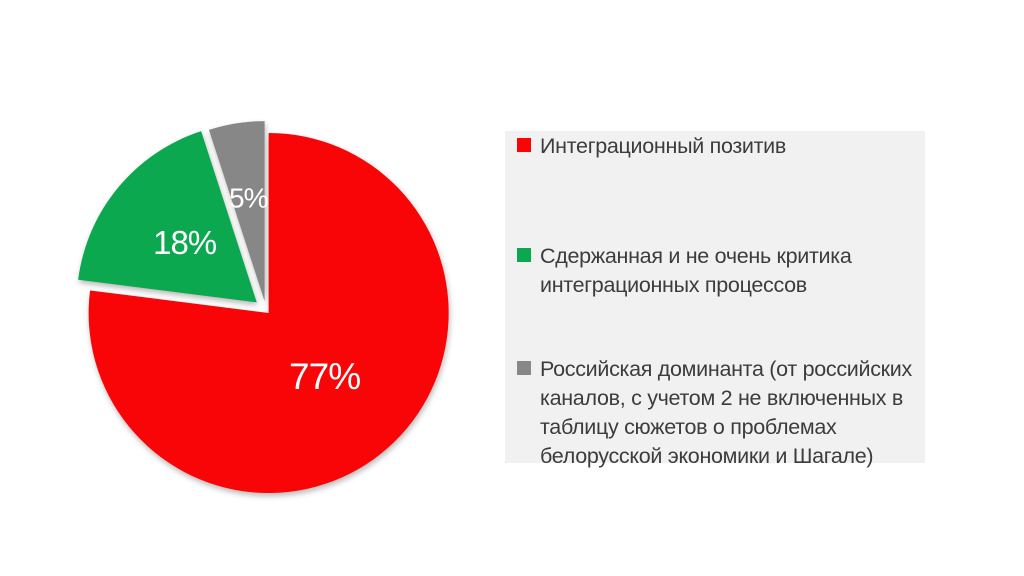  What do you see at coordinates (673, 285) in the screenshot?
I see `legend-label-line: интеграционных процессов` at bounding box center [673, 285].